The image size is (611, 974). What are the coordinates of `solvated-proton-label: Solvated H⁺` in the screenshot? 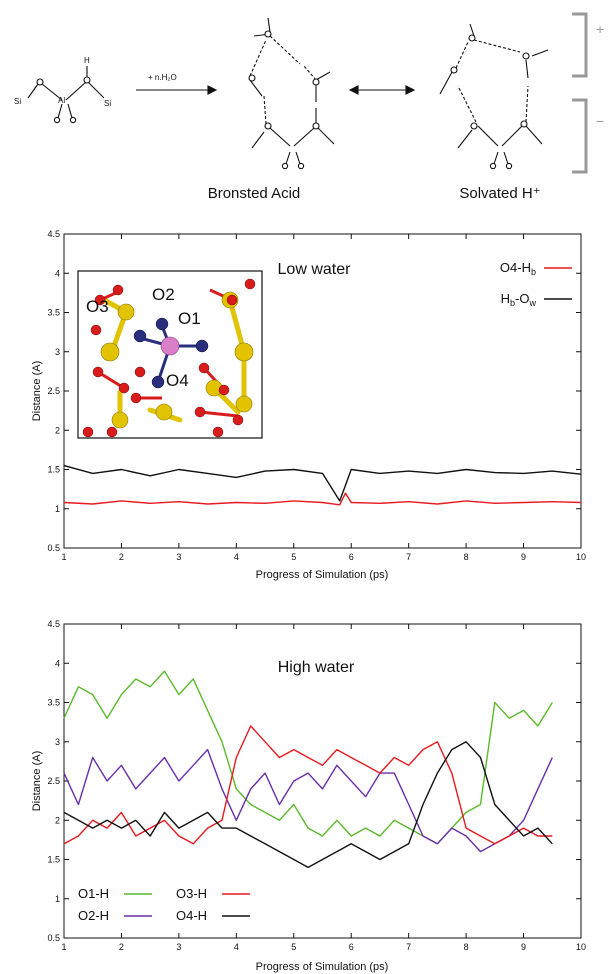 It's located at (499, 193).